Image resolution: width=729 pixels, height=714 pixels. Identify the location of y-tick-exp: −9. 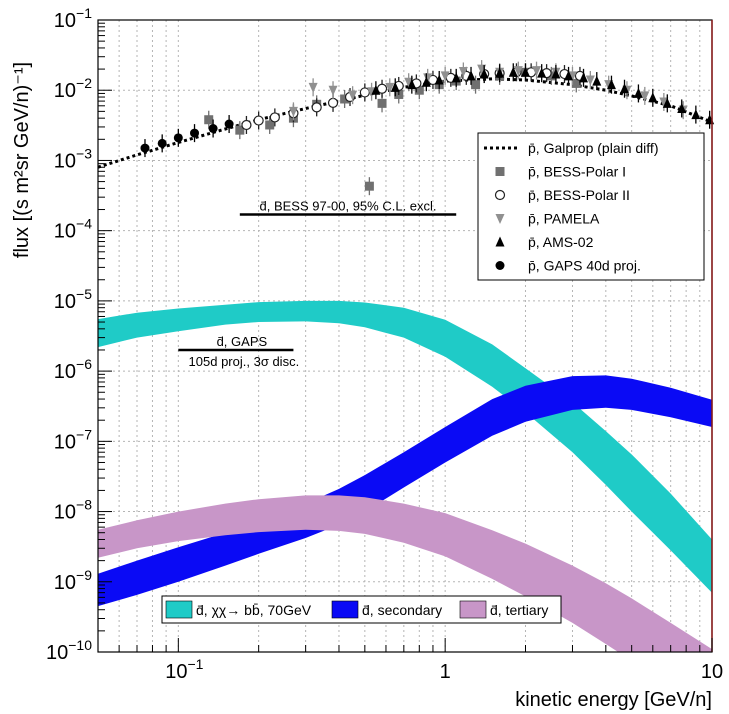
(84, 575).